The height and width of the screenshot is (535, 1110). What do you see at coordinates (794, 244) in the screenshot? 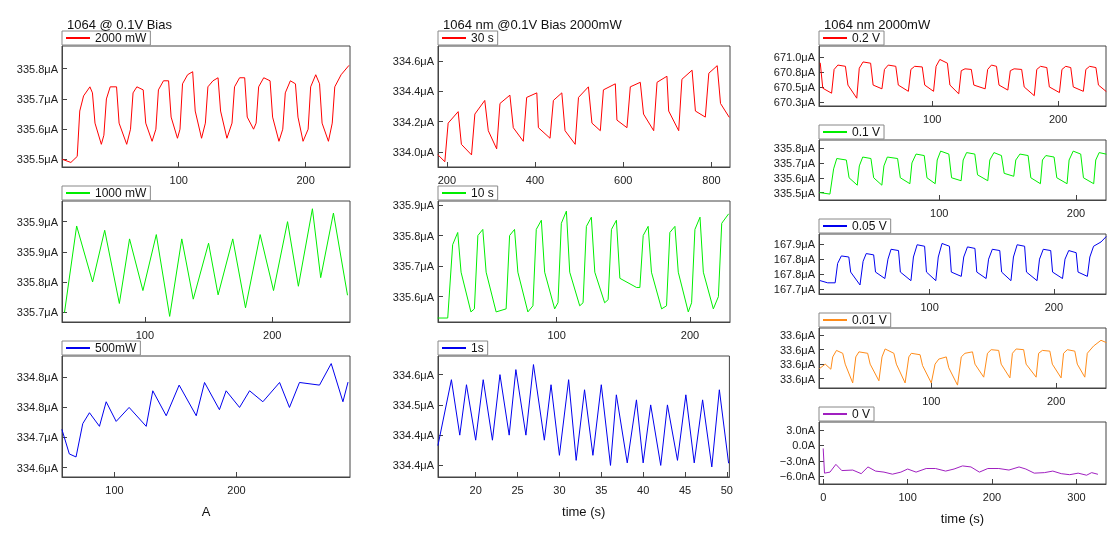
I see `y-tick-label: 167.9μA` at bounding box center [794, 244].